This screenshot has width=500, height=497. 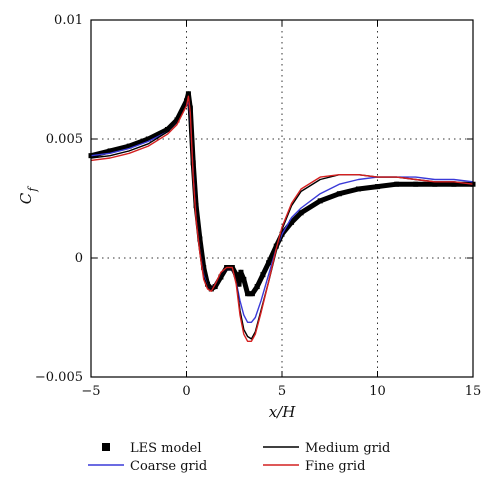 I want to click on x-tick-label: 10, so click(x=377, y=391).